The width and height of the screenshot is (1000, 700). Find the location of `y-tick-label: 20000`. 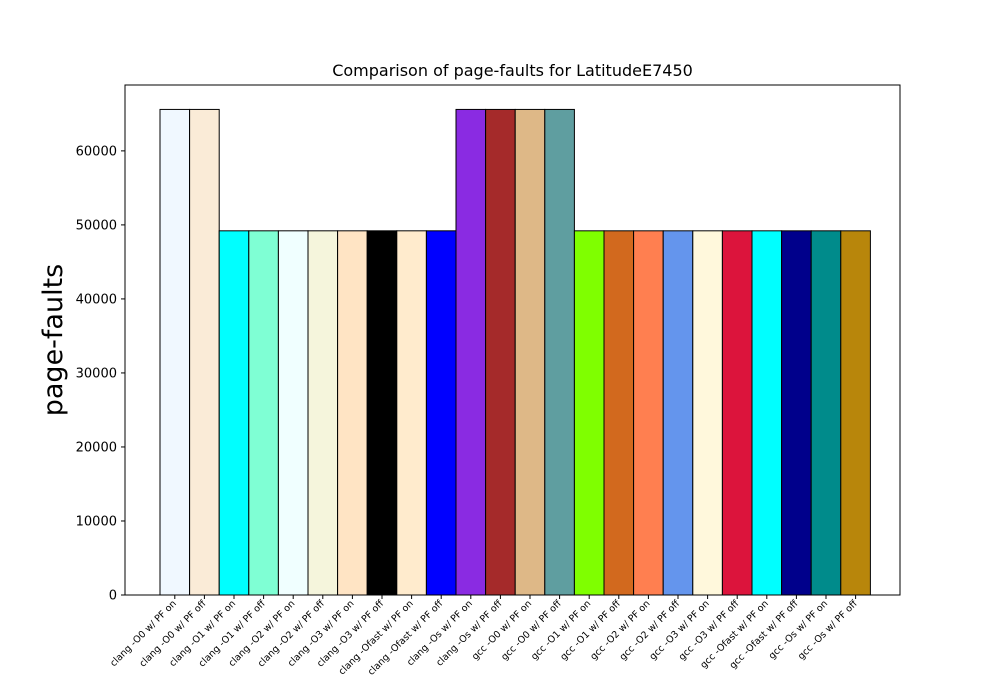

y-tick-label: 20000 is located at coordinates (96, 447).